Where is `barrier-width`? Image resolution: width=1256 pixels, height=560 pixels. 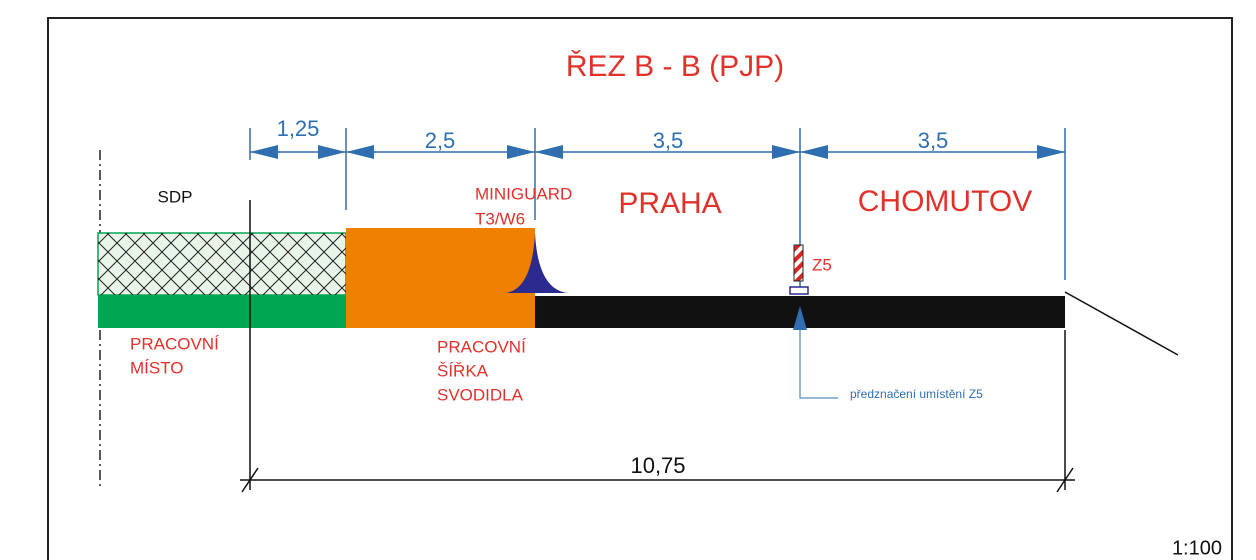
barrier-width is located at coordinates (440, 278).